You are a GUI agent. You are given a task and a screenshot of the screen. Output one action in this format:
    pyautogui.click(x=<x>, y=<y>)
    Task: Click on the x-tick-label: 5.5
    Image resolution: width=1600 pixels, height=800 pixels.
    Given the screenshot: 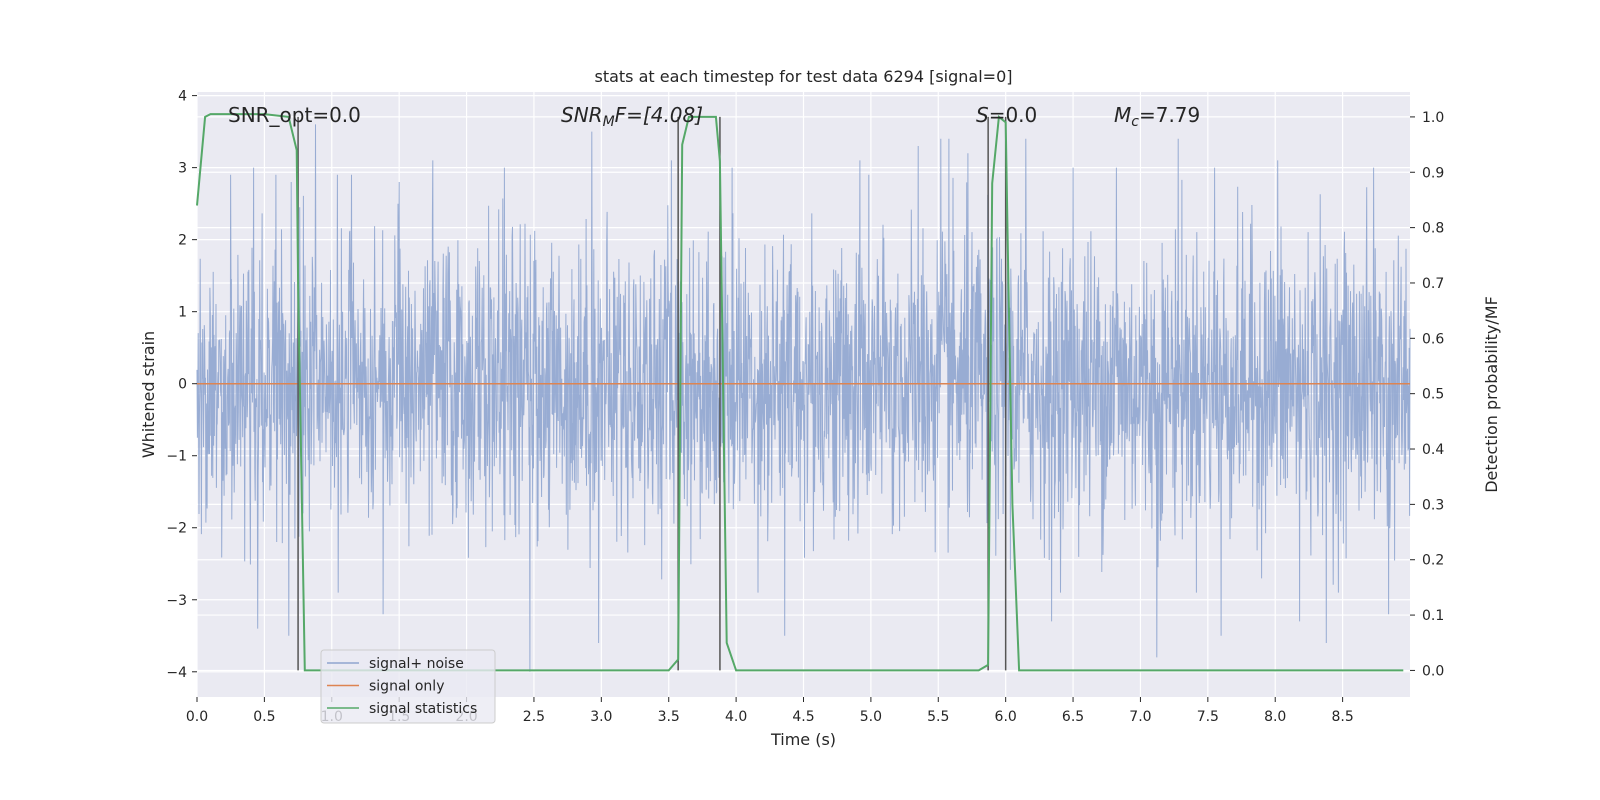 What is the action you would take?
    pyautogui.click(x=938, y=717)
    